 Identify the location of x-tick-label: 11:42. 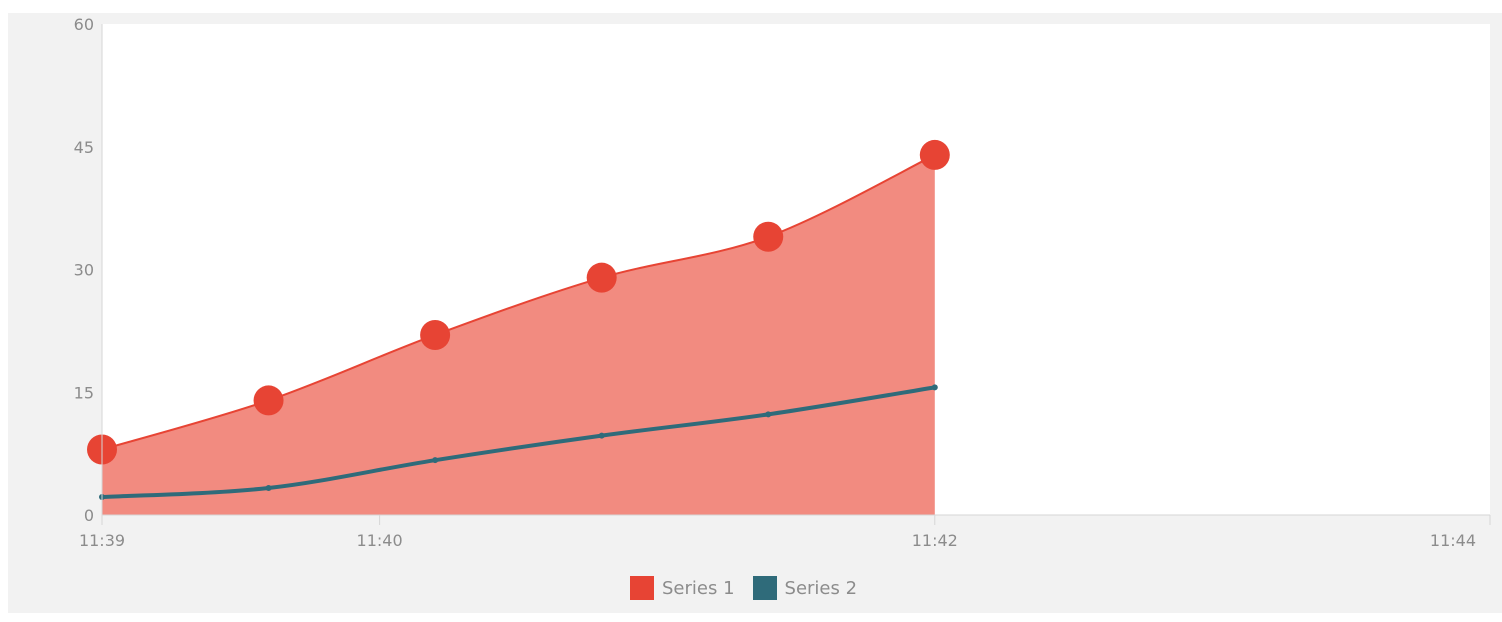
(935, 540).